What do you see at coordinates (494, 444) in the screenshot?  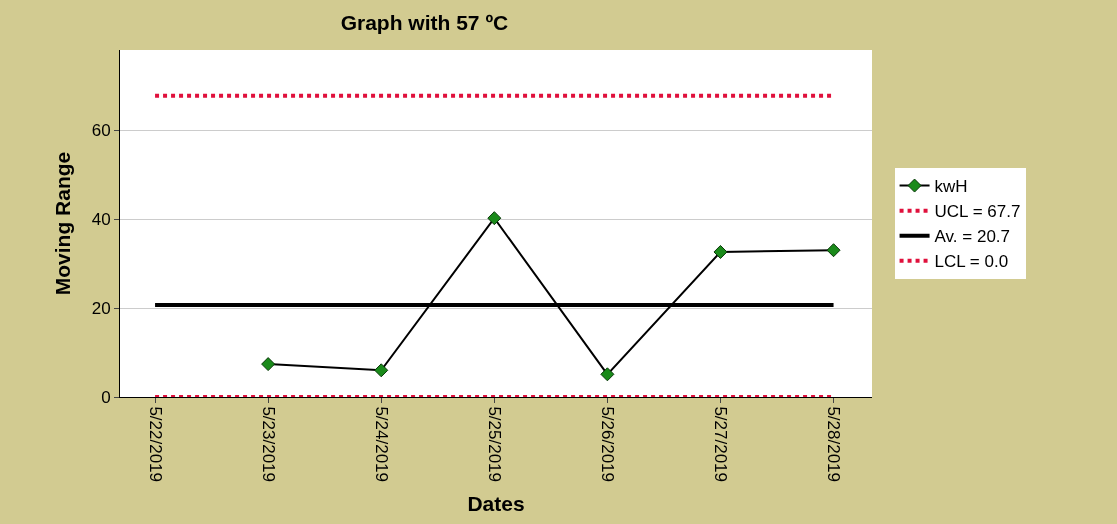 I see `x-tick-label: 5/25/2019` at bounding box center [494, 444].